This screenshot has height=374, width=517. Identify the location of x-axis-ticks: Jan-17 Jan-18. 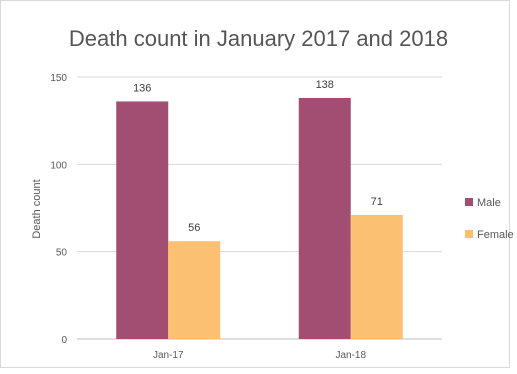
(260, 355).